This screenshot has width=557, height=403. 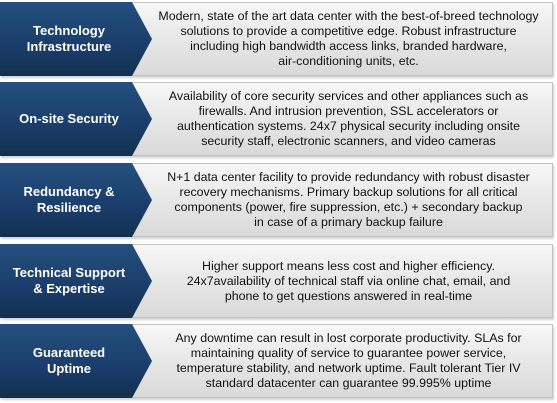 What do you see at coordinates (76, 119) in the screenshot?
I see `feature-label: On-site Security` at bounding box center [76, 119].